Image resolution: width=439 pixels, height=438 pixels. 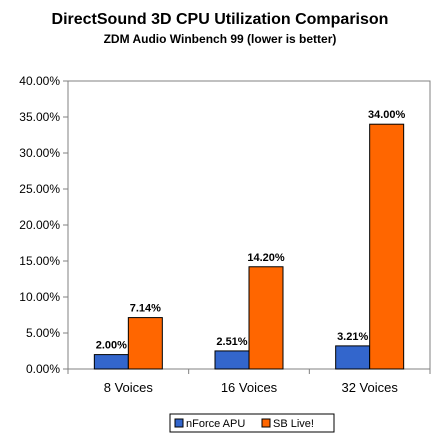 I want to click on y-tick-label: 35.00%, so click(x=39, y=117).